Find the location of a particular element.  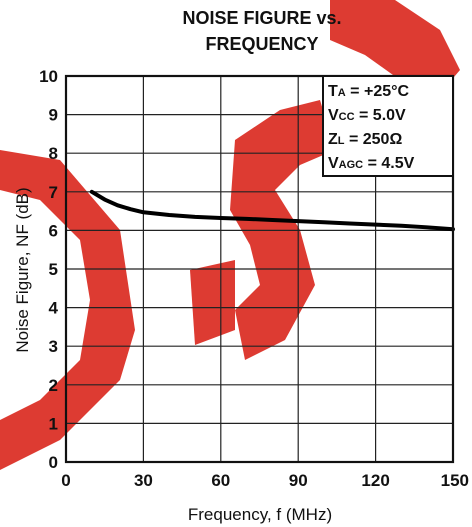

x-tick-label: 120 is located at coordinates (375, 480).